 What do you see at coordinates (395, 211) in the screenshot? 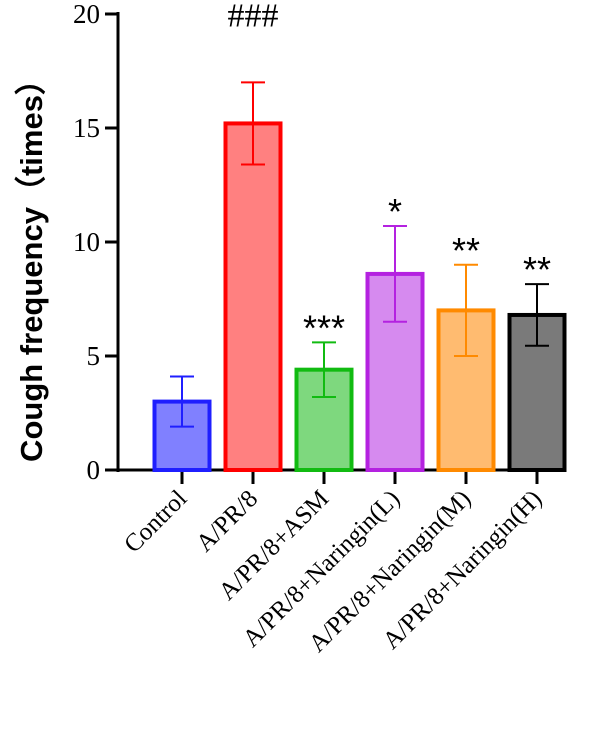
I see `significance-label: *` at bounding box center [395, 211].